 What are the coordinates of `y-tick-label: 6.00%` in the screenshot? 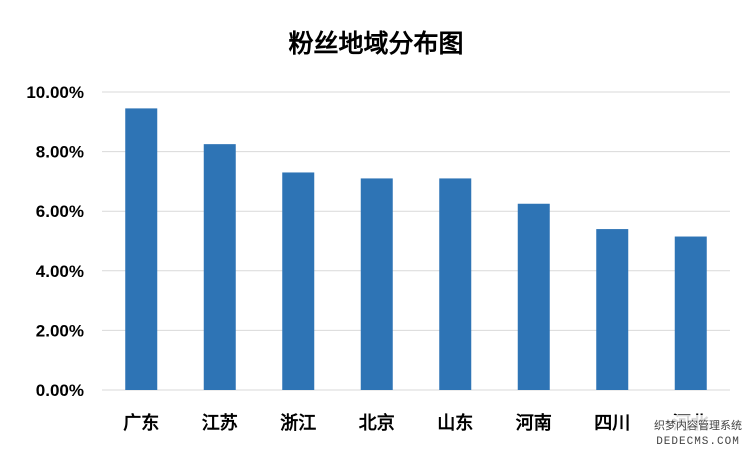 It's located at (60, 211).